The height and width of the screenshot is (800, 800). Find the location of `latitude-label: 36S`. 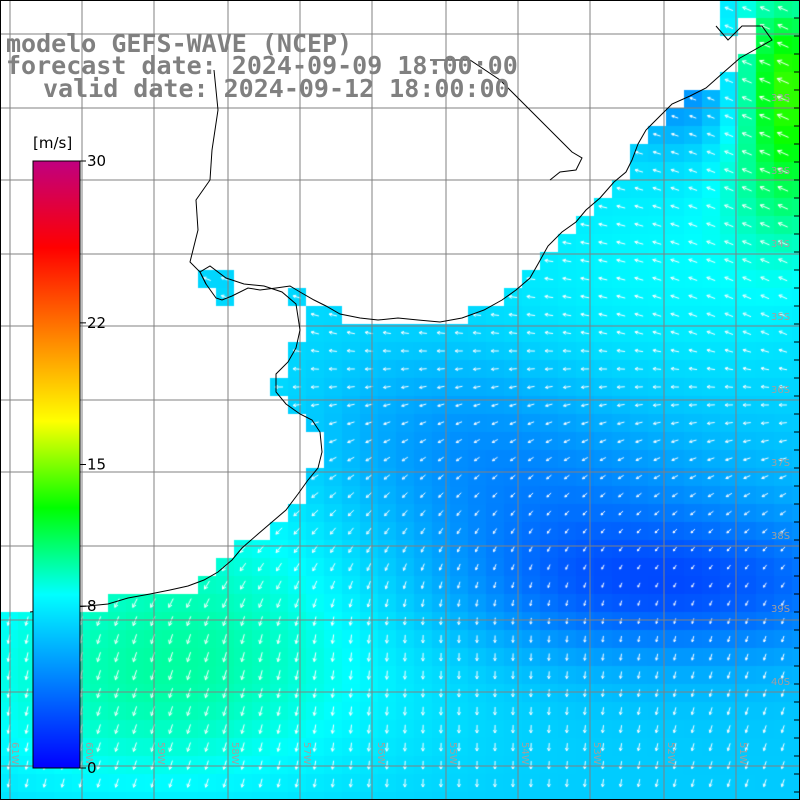

latitude-label: 36S is located at coordinates (780, 390).